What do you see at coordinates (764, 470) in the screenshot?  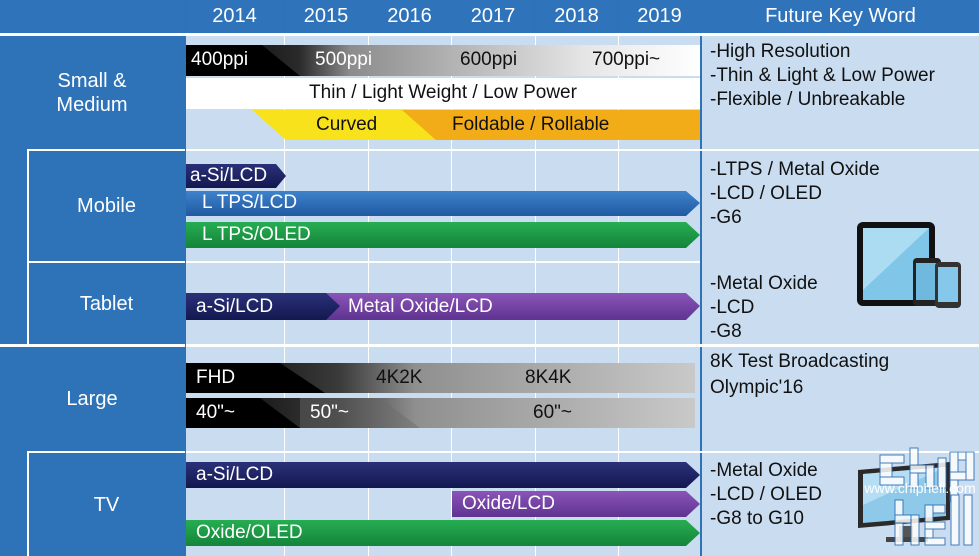 I see `keyword-tv-metal-oxide: -Metal Oxide` at bounding box center [764, 470].